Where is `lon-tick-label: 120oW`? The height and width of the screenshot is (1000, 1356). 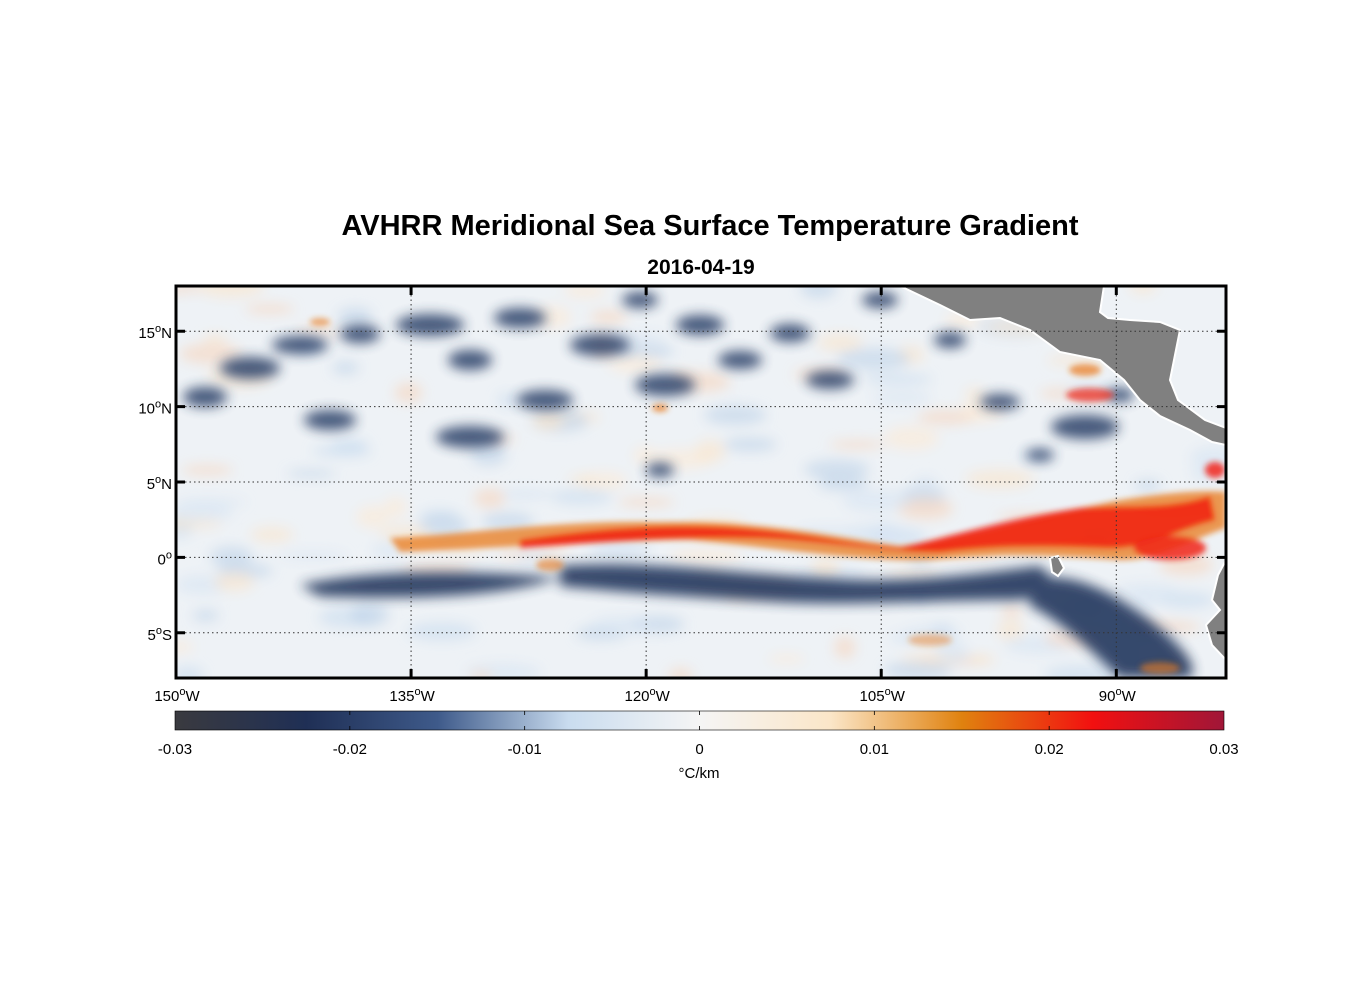 lon-tick-label: 120oW is located at coordinates (647, 695).